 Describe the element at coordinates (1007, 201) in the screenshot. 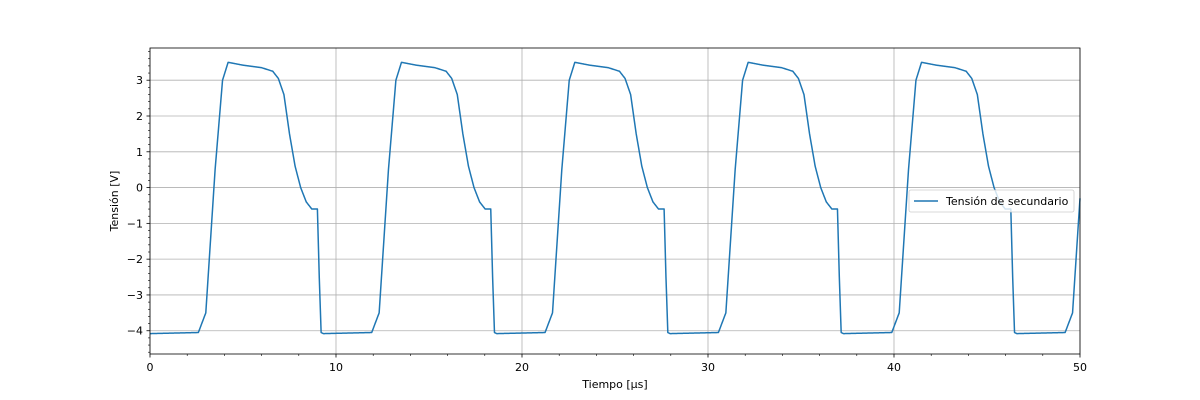

I see `legend-label: Tensión de secundario` at that location.